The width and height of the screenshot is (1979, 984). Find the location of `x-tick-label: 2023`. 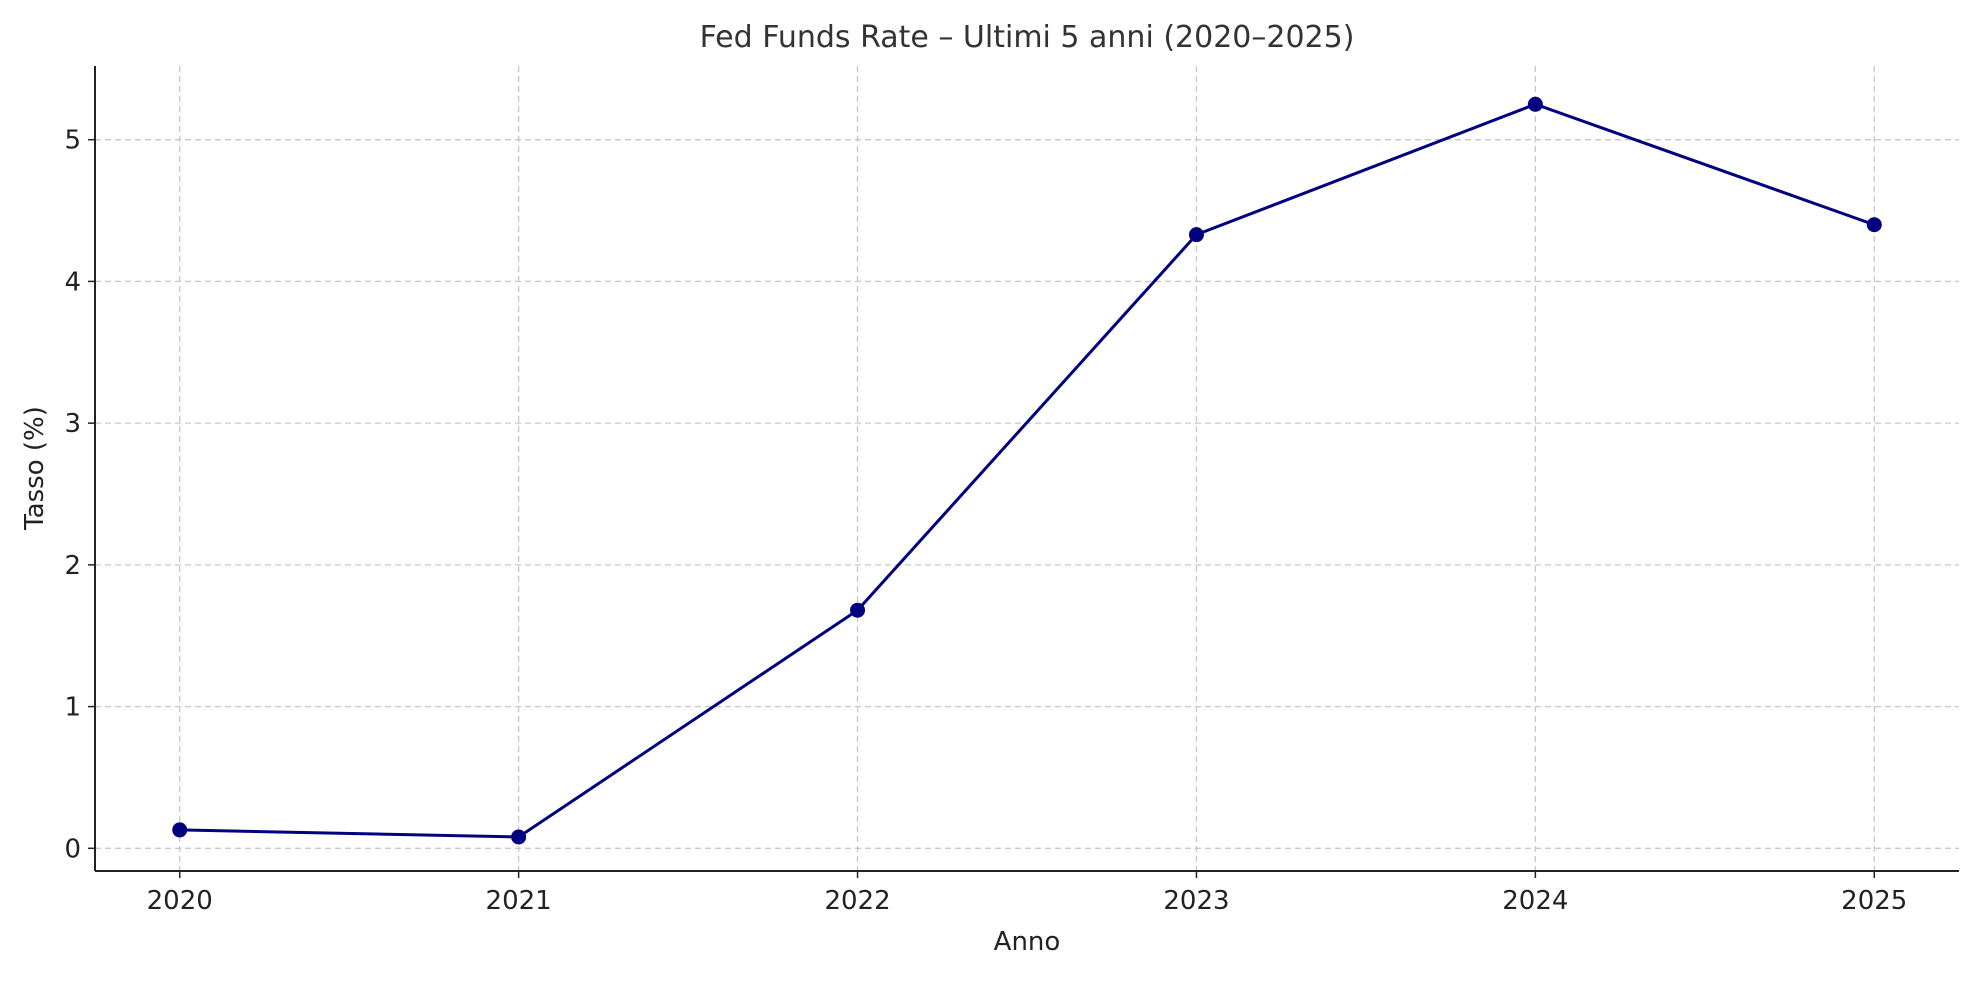

x-tick-label: 2023 is located at coordinates (1196, 901).